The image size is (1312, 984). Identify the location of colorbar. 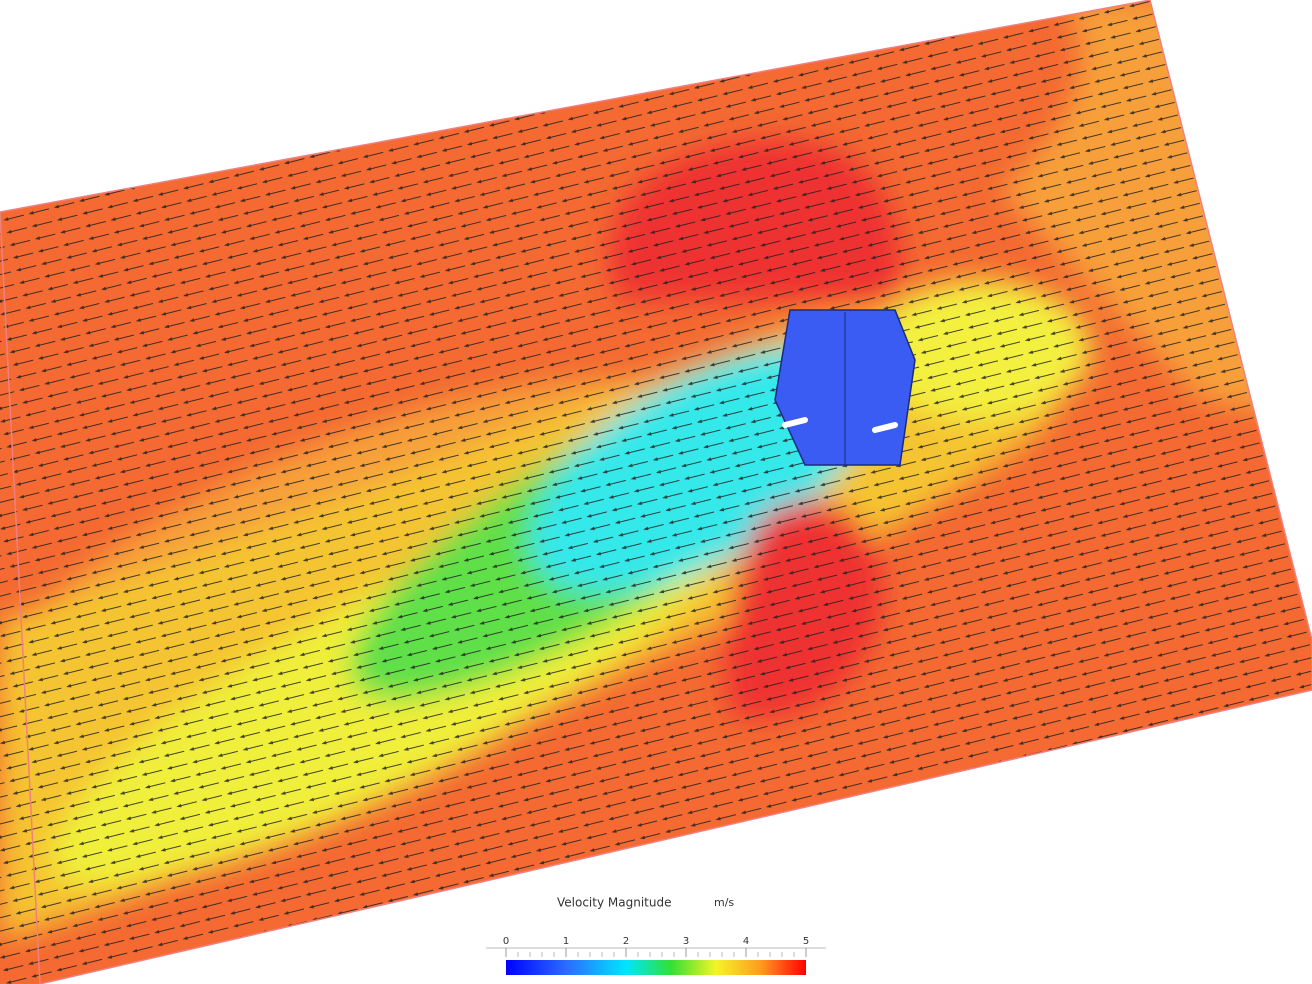
(656, 967).